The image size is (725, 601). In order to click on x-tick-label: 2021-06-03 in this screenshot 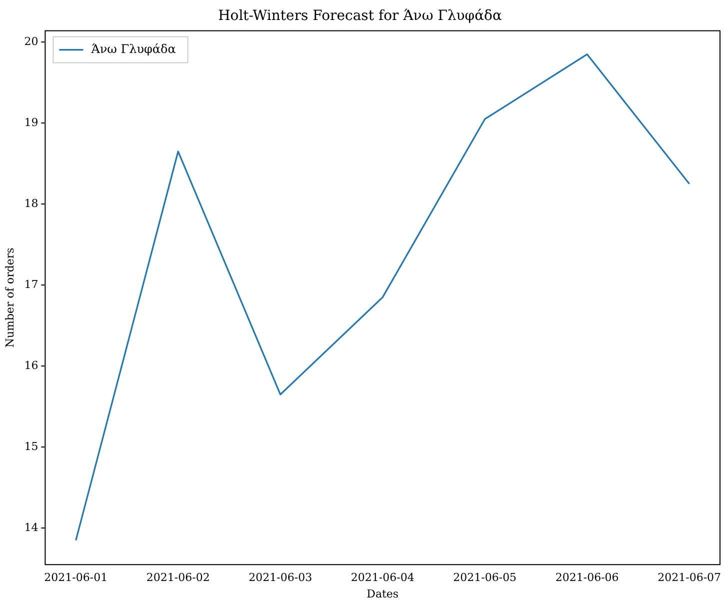, I will do `click(280, 577)`.